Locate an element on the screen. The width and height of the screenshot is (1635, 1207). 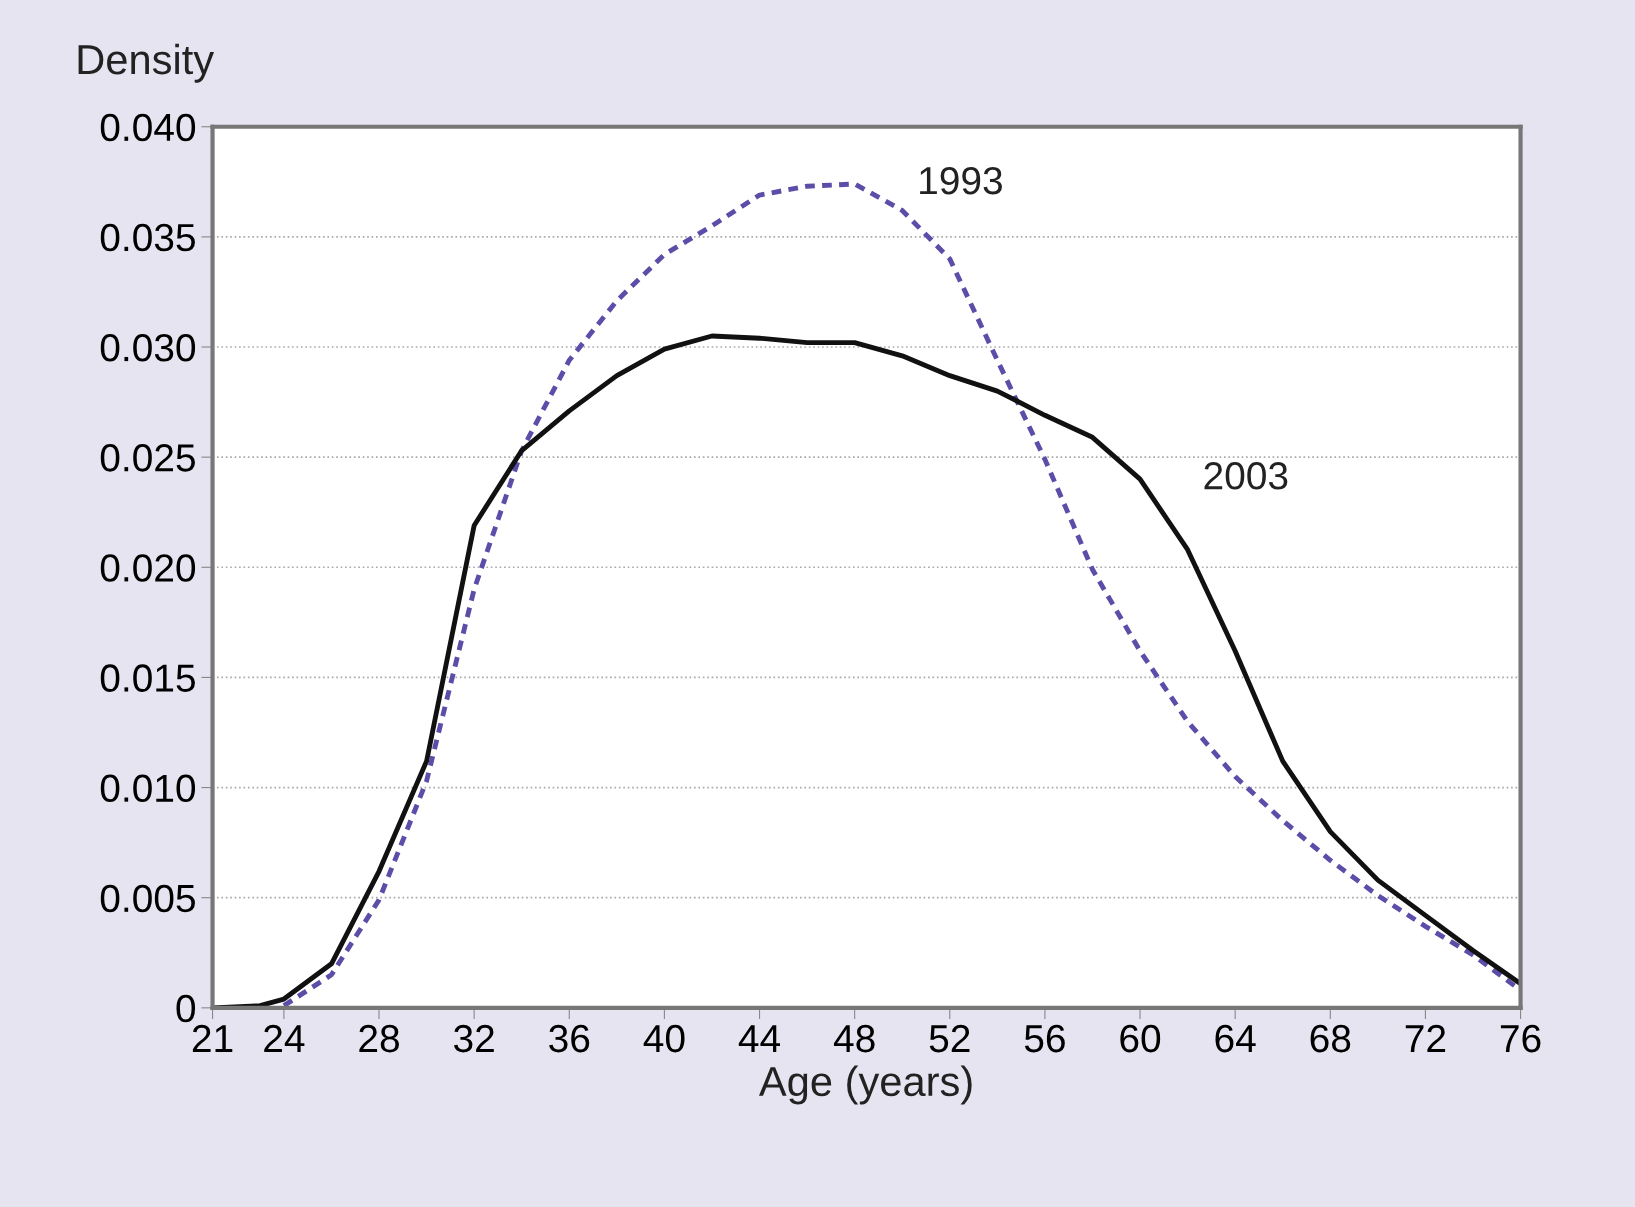
x-tick-label: 40 is located at coordinates (664, 1038).